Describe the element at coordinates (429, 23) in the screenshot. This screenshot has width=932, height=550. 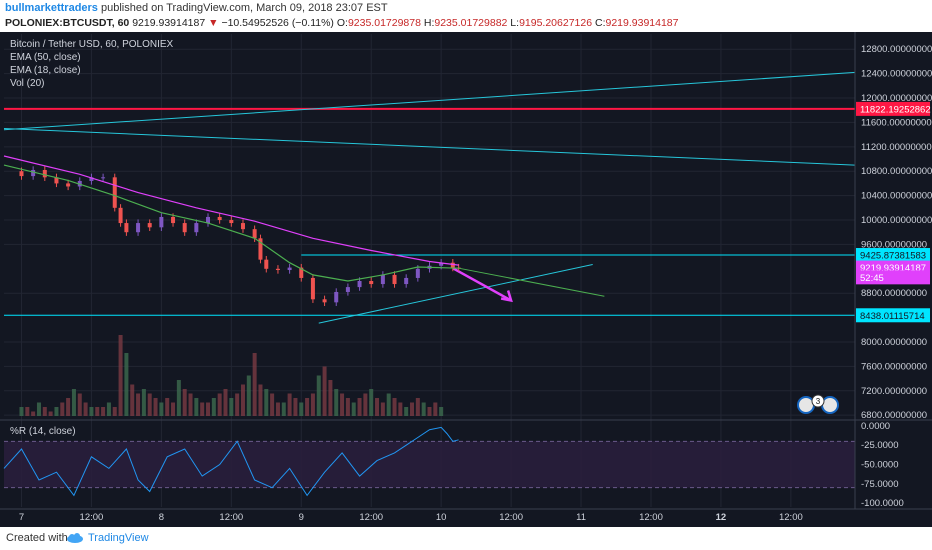
I see `high-label: H:` at that location.